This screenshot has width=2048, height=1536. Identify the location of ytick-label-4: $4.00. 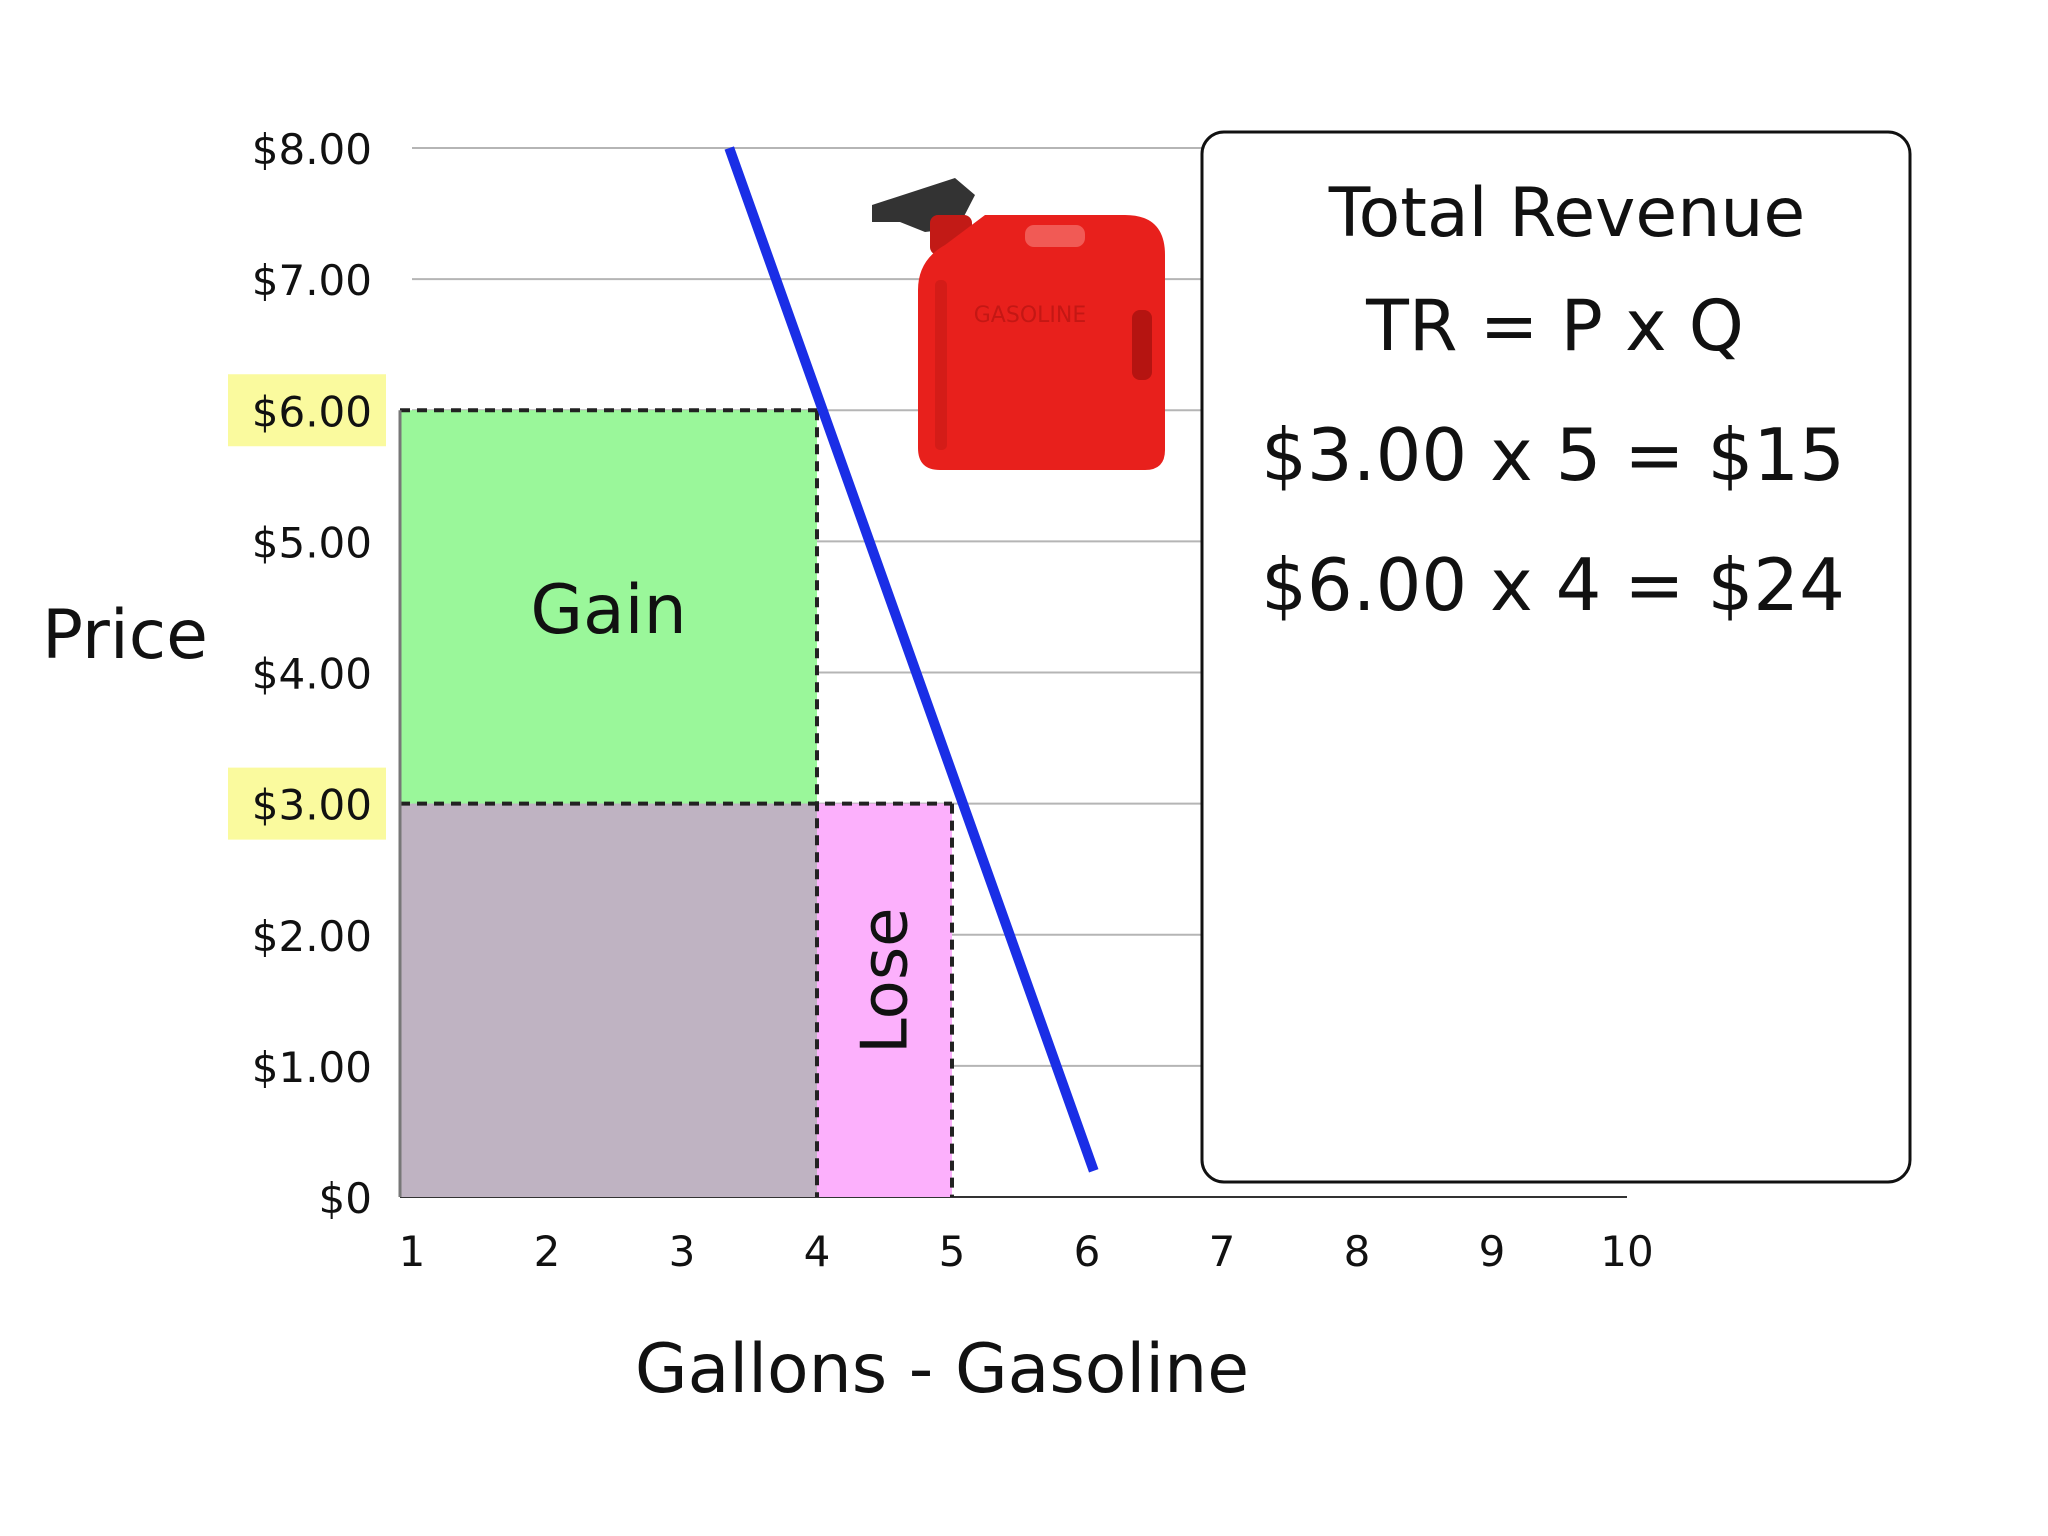
(312, 674).